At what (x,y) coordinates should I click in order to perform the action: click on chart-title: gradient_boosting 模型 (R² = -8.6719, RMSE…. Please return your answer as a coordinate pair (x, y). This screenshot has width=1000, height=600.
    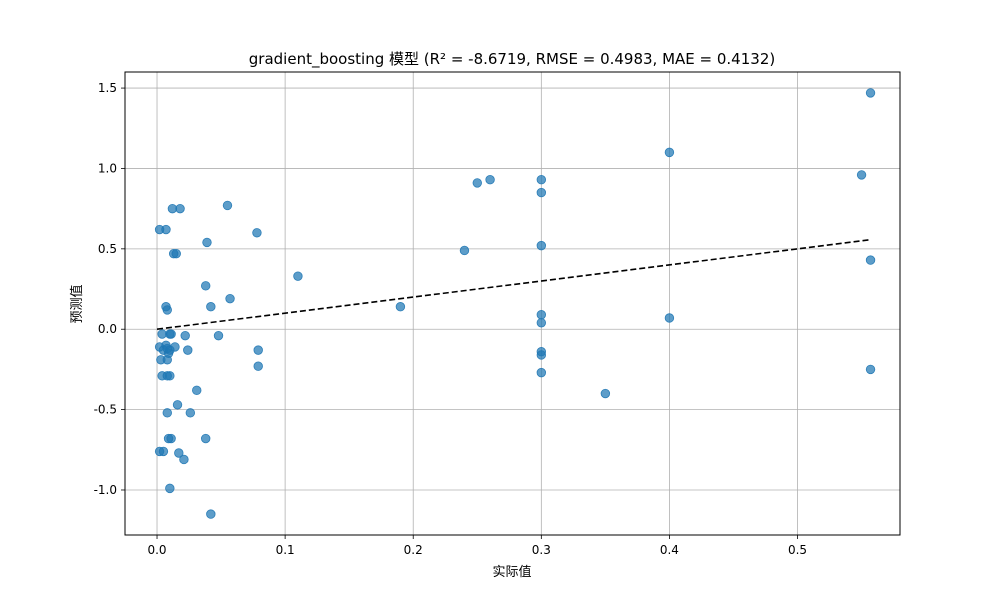
    Looking at the image, I should click on (512, 59).